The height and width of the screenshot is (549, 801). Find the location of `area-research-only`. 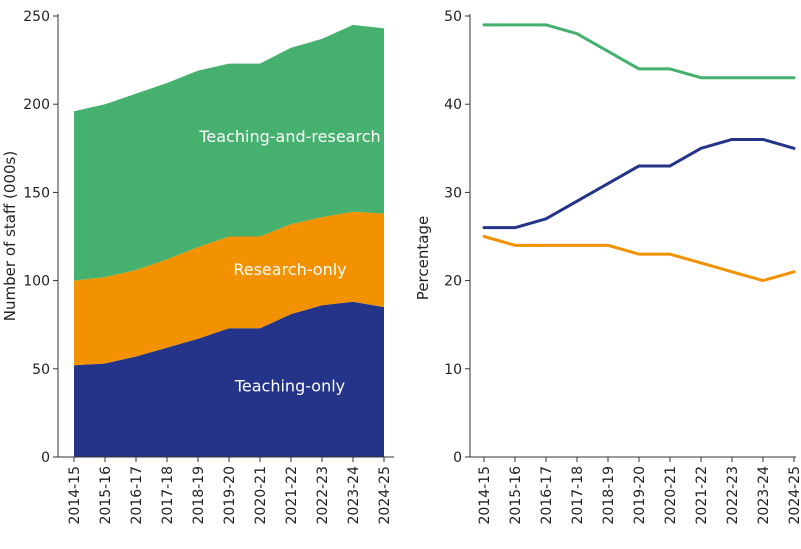

area-research-only is located at coordinates (229, 288).